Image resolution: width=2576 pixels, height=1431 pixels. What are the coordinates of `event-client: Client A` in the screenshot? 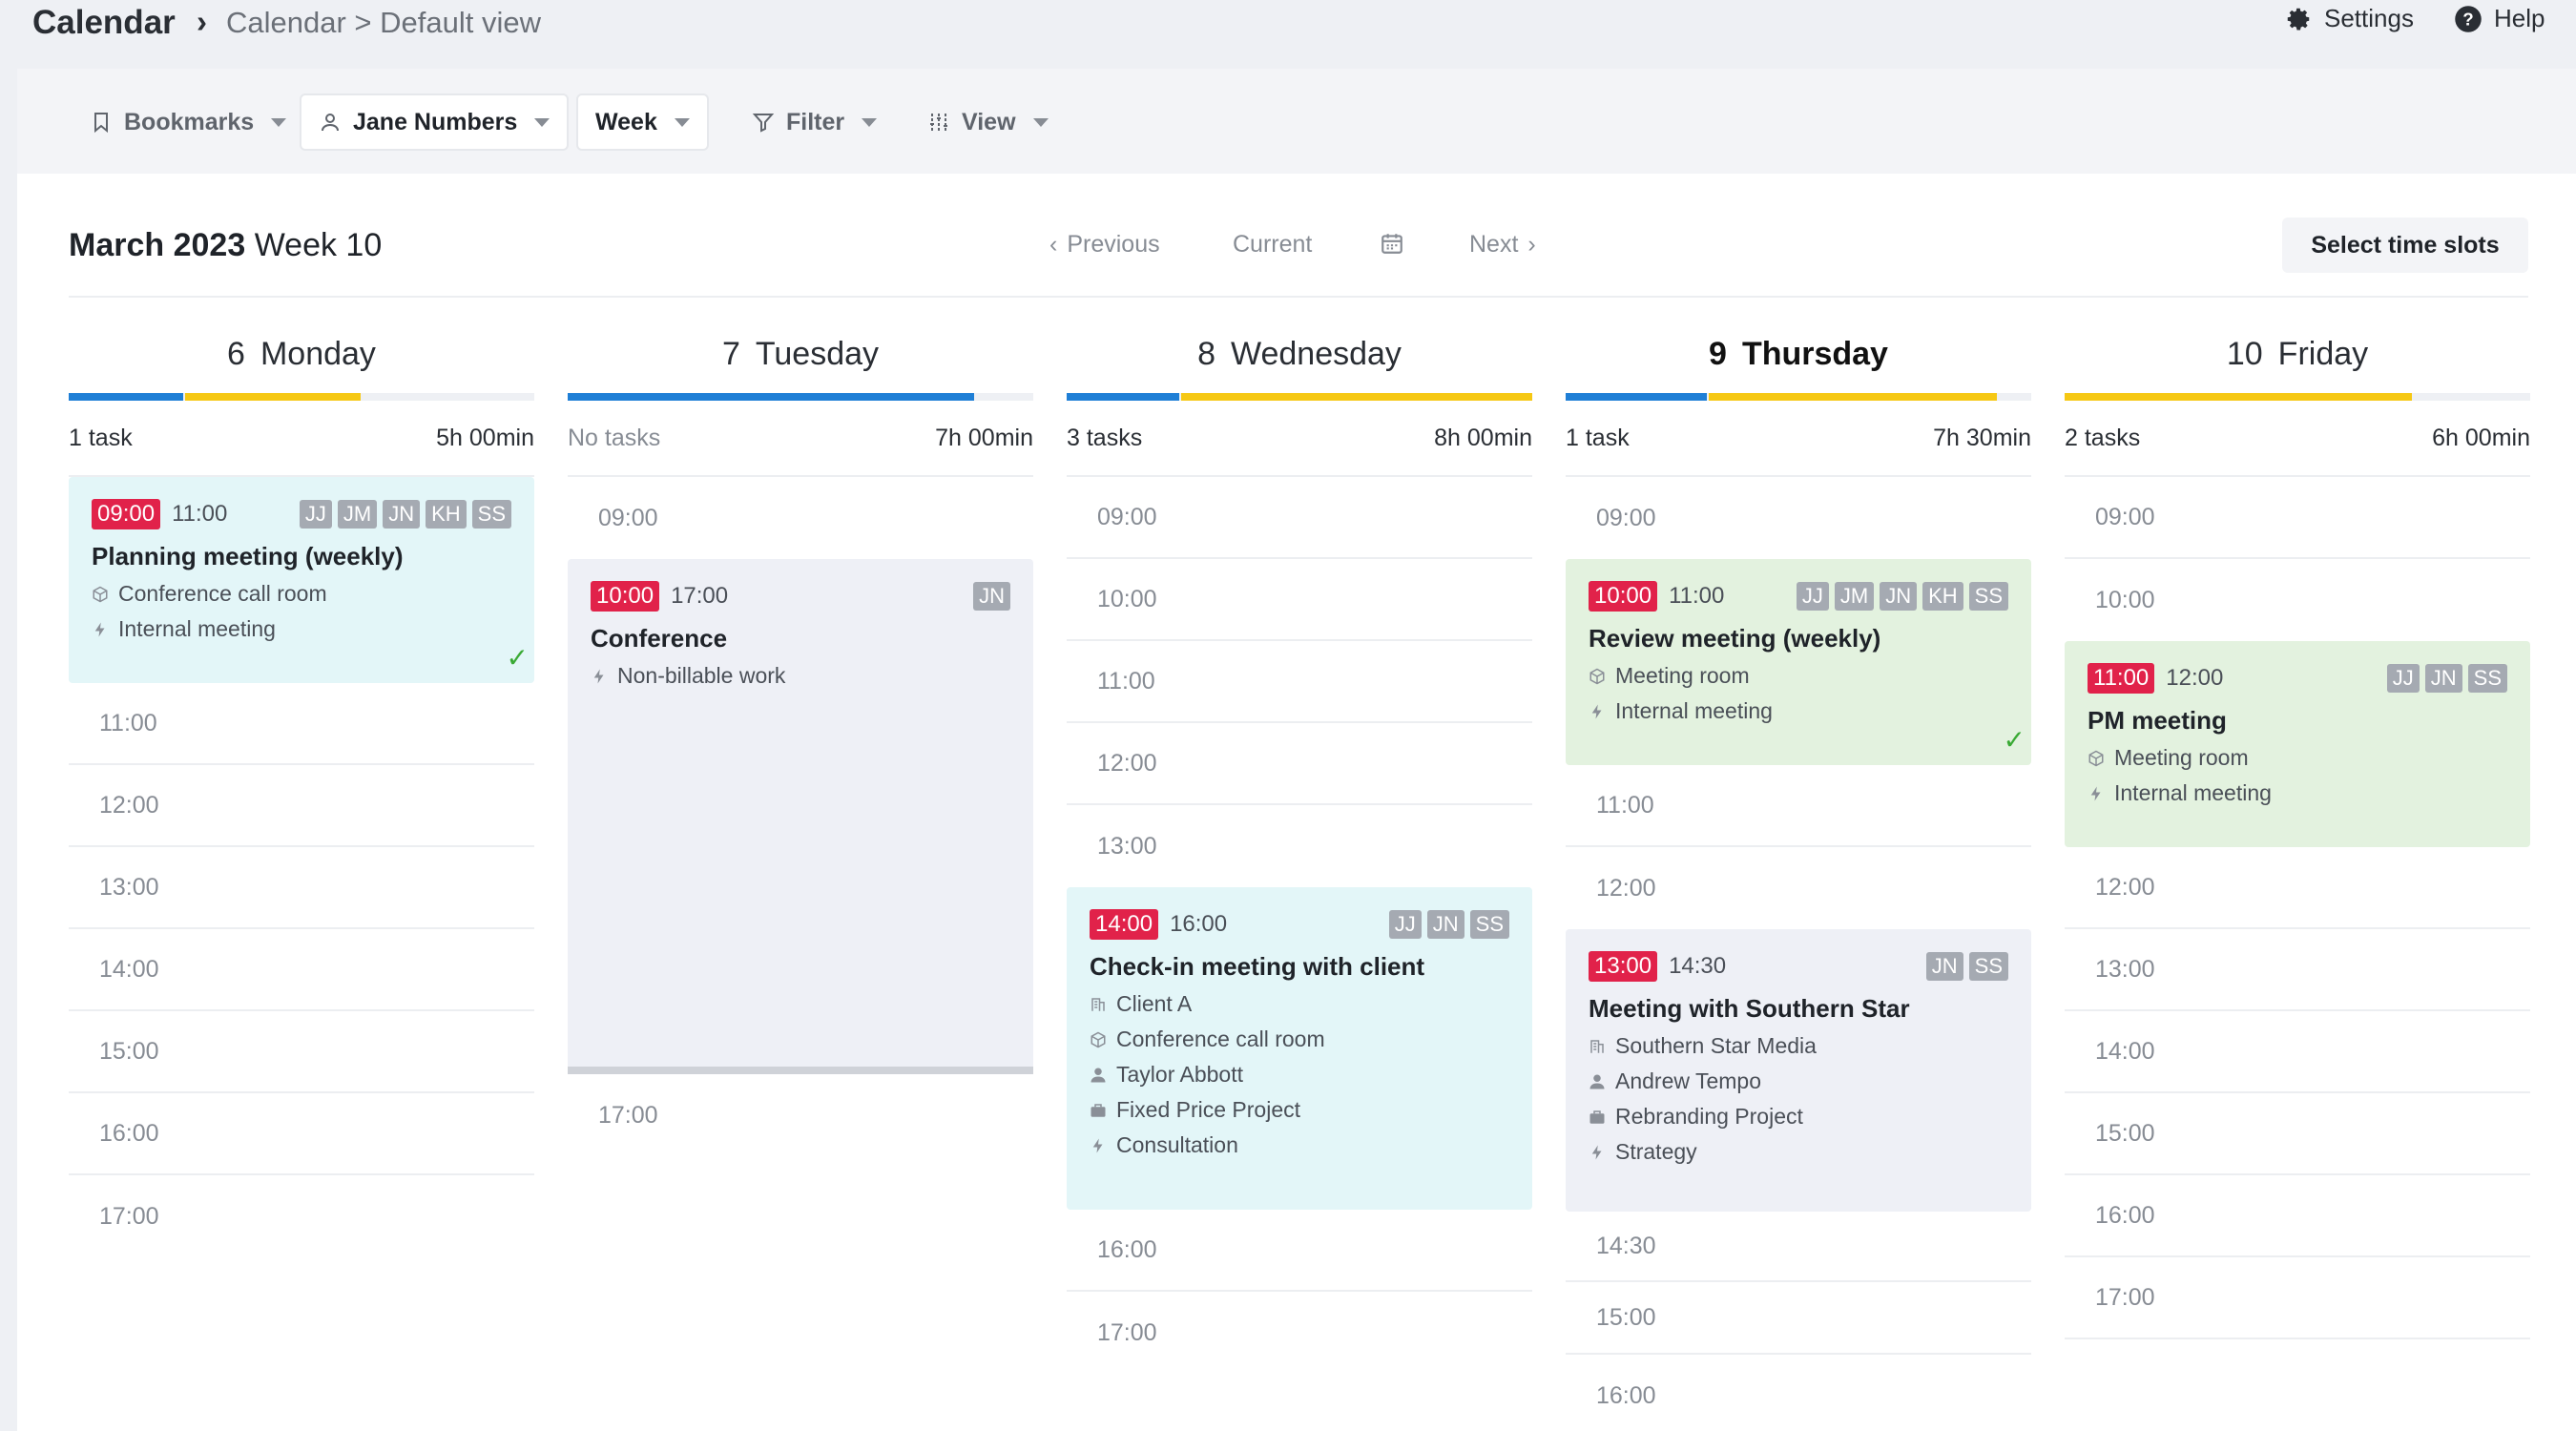 It's located at (1299, 1004).